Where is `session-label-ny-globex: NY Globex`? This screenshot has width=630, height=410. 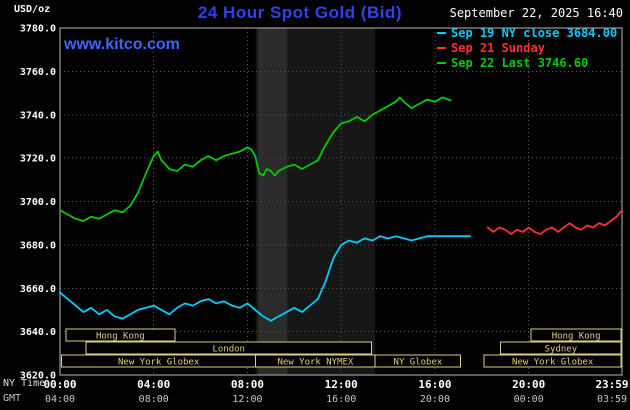
session-label-ny-globex: NY Globex is located at coordinates (418, 363).